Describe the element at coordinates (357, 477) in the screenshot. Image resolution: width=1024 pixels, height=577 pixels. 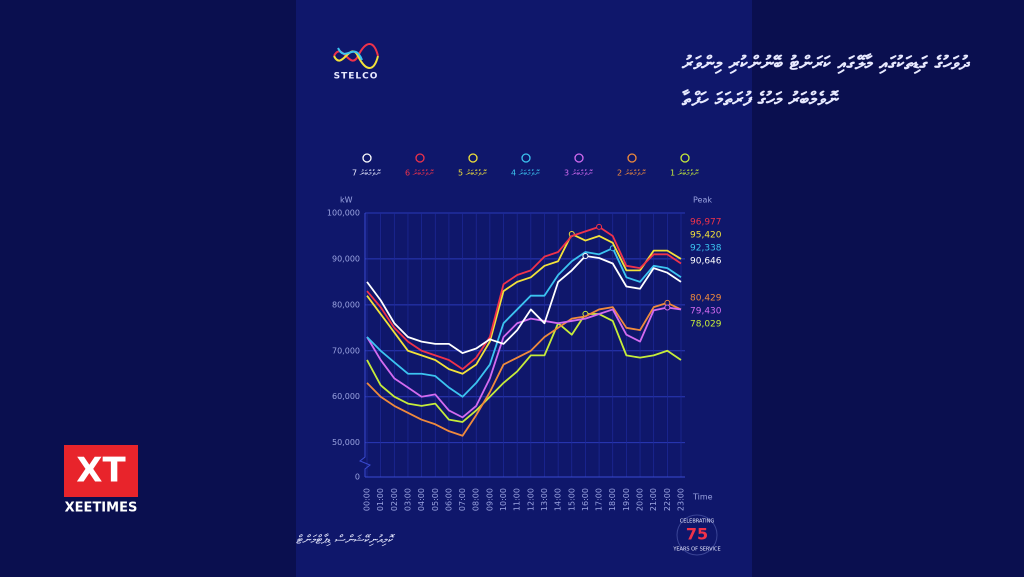
I see `y-tick-label: 0` at that location.